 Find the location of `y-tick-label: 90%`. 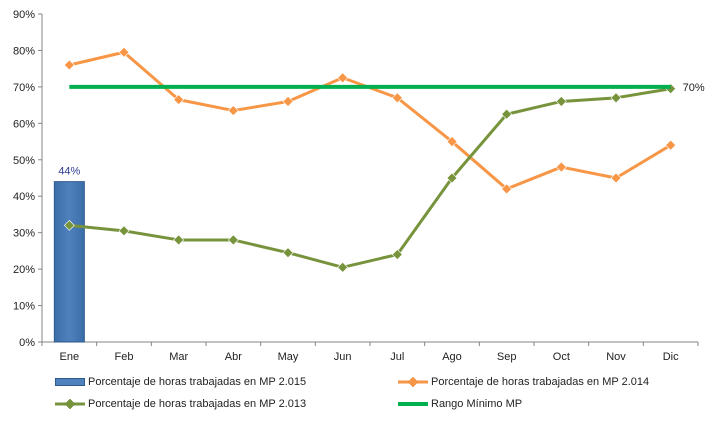

y-tick-label: 90% is located at coordinates (24, 15).